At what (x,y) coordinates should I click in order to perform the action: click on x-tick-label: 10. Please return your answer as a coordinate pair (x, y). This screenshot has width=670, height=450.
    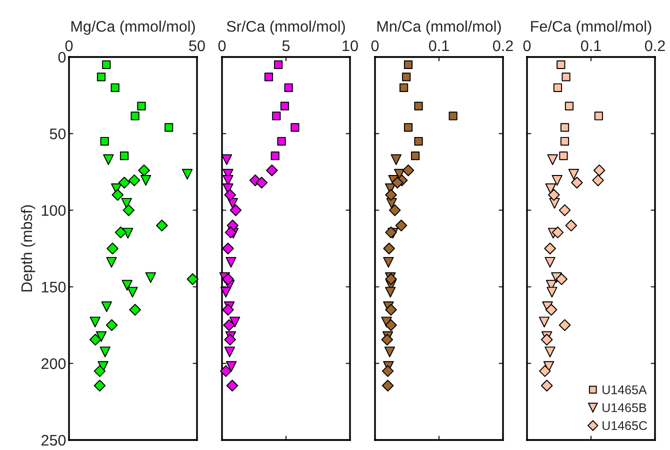
    Looking at the image, I should click on (350, 46).